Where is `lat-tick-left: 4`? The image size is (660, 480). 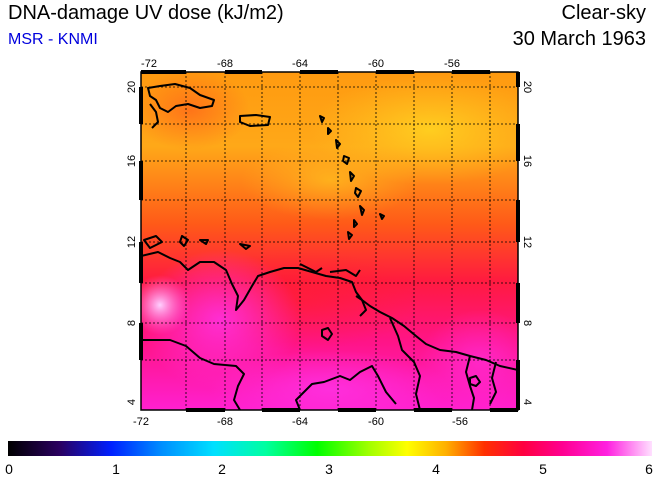
lat-tick-left: 4 is located at coordinates (132, 402).